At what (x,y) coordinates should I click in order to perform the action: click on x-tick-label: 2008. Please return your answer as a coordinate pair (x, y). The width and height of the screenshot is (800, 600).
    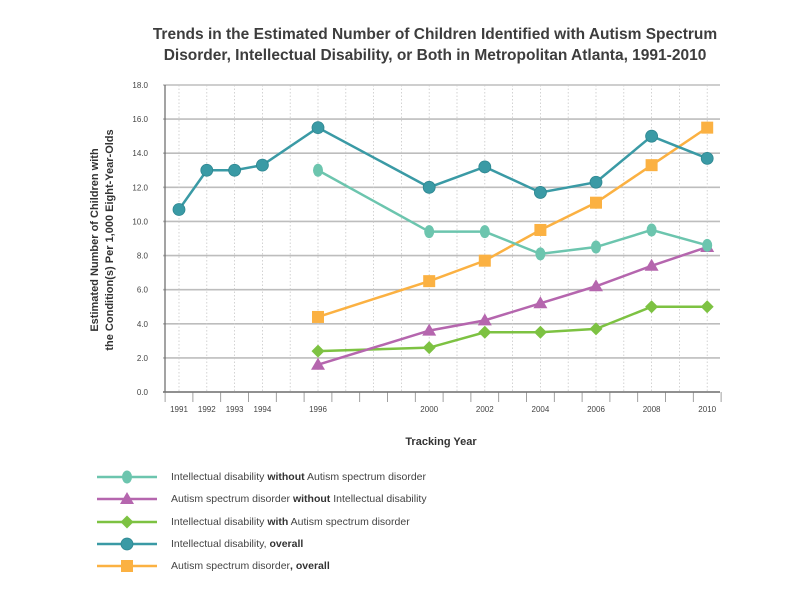
    Looking at the image, I should click on (652, 409).